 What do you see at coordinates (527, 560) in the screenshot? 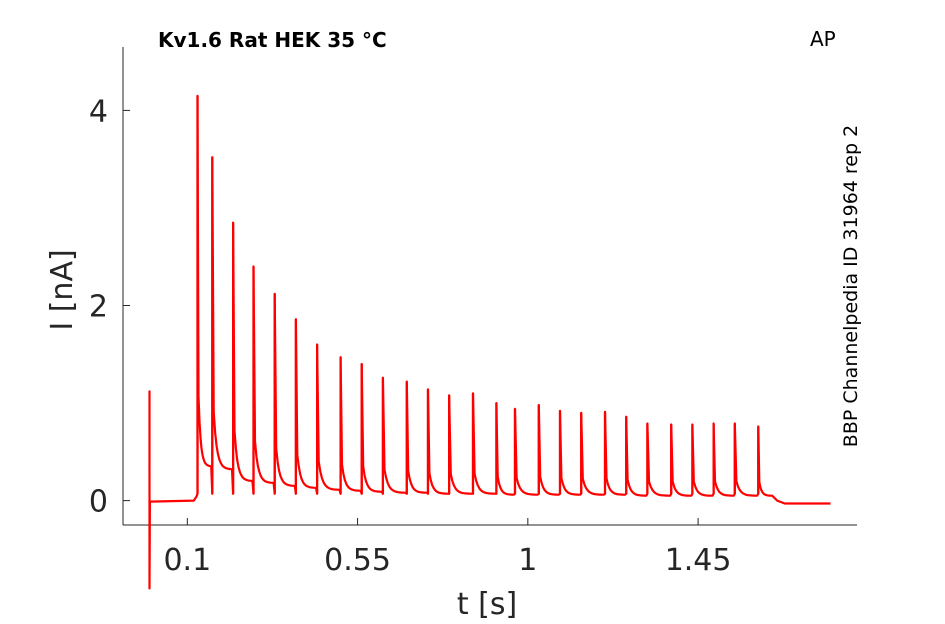
I see `x-tick-label: 1` at bounding box center [527, 560].